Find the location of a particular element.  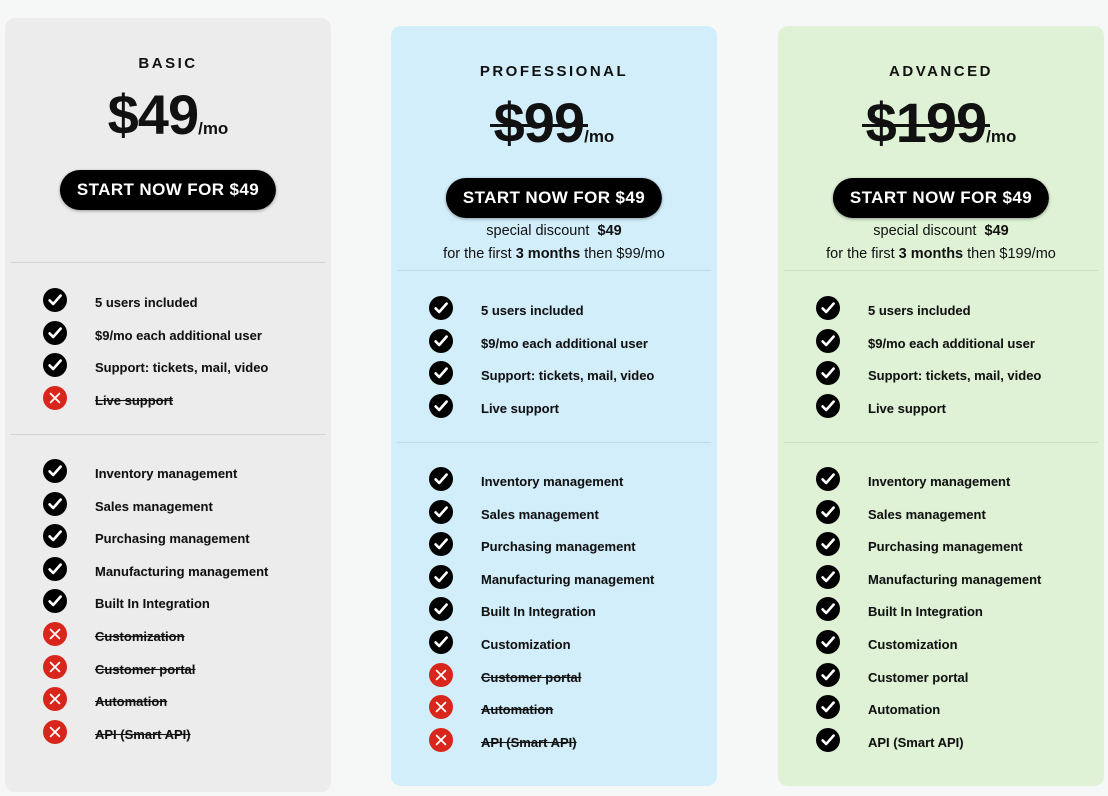

discount-amount: $49 is located at coordinates (996, 231).